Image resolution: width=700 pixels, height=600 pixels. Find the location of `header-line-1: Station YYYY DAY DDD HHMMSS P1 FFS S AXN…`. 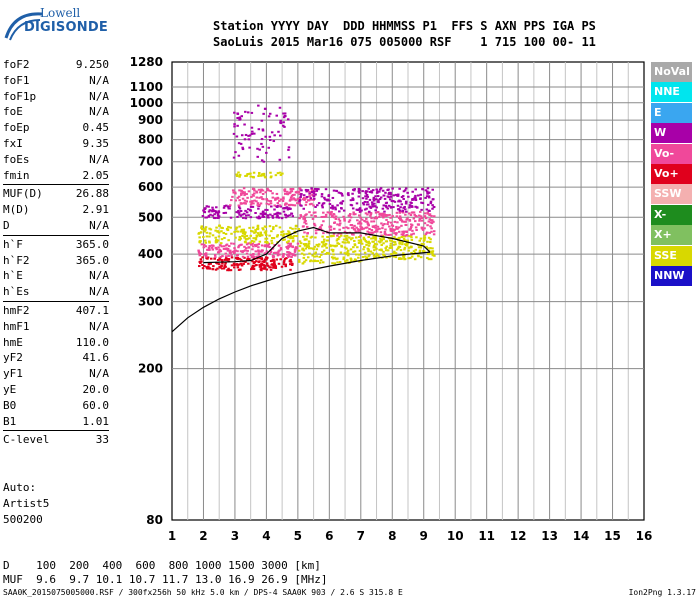

header-line-1: Station YYYY DAY DDD HHMMSS P1 FFS S AXN… is located at coordinates (404, 26).